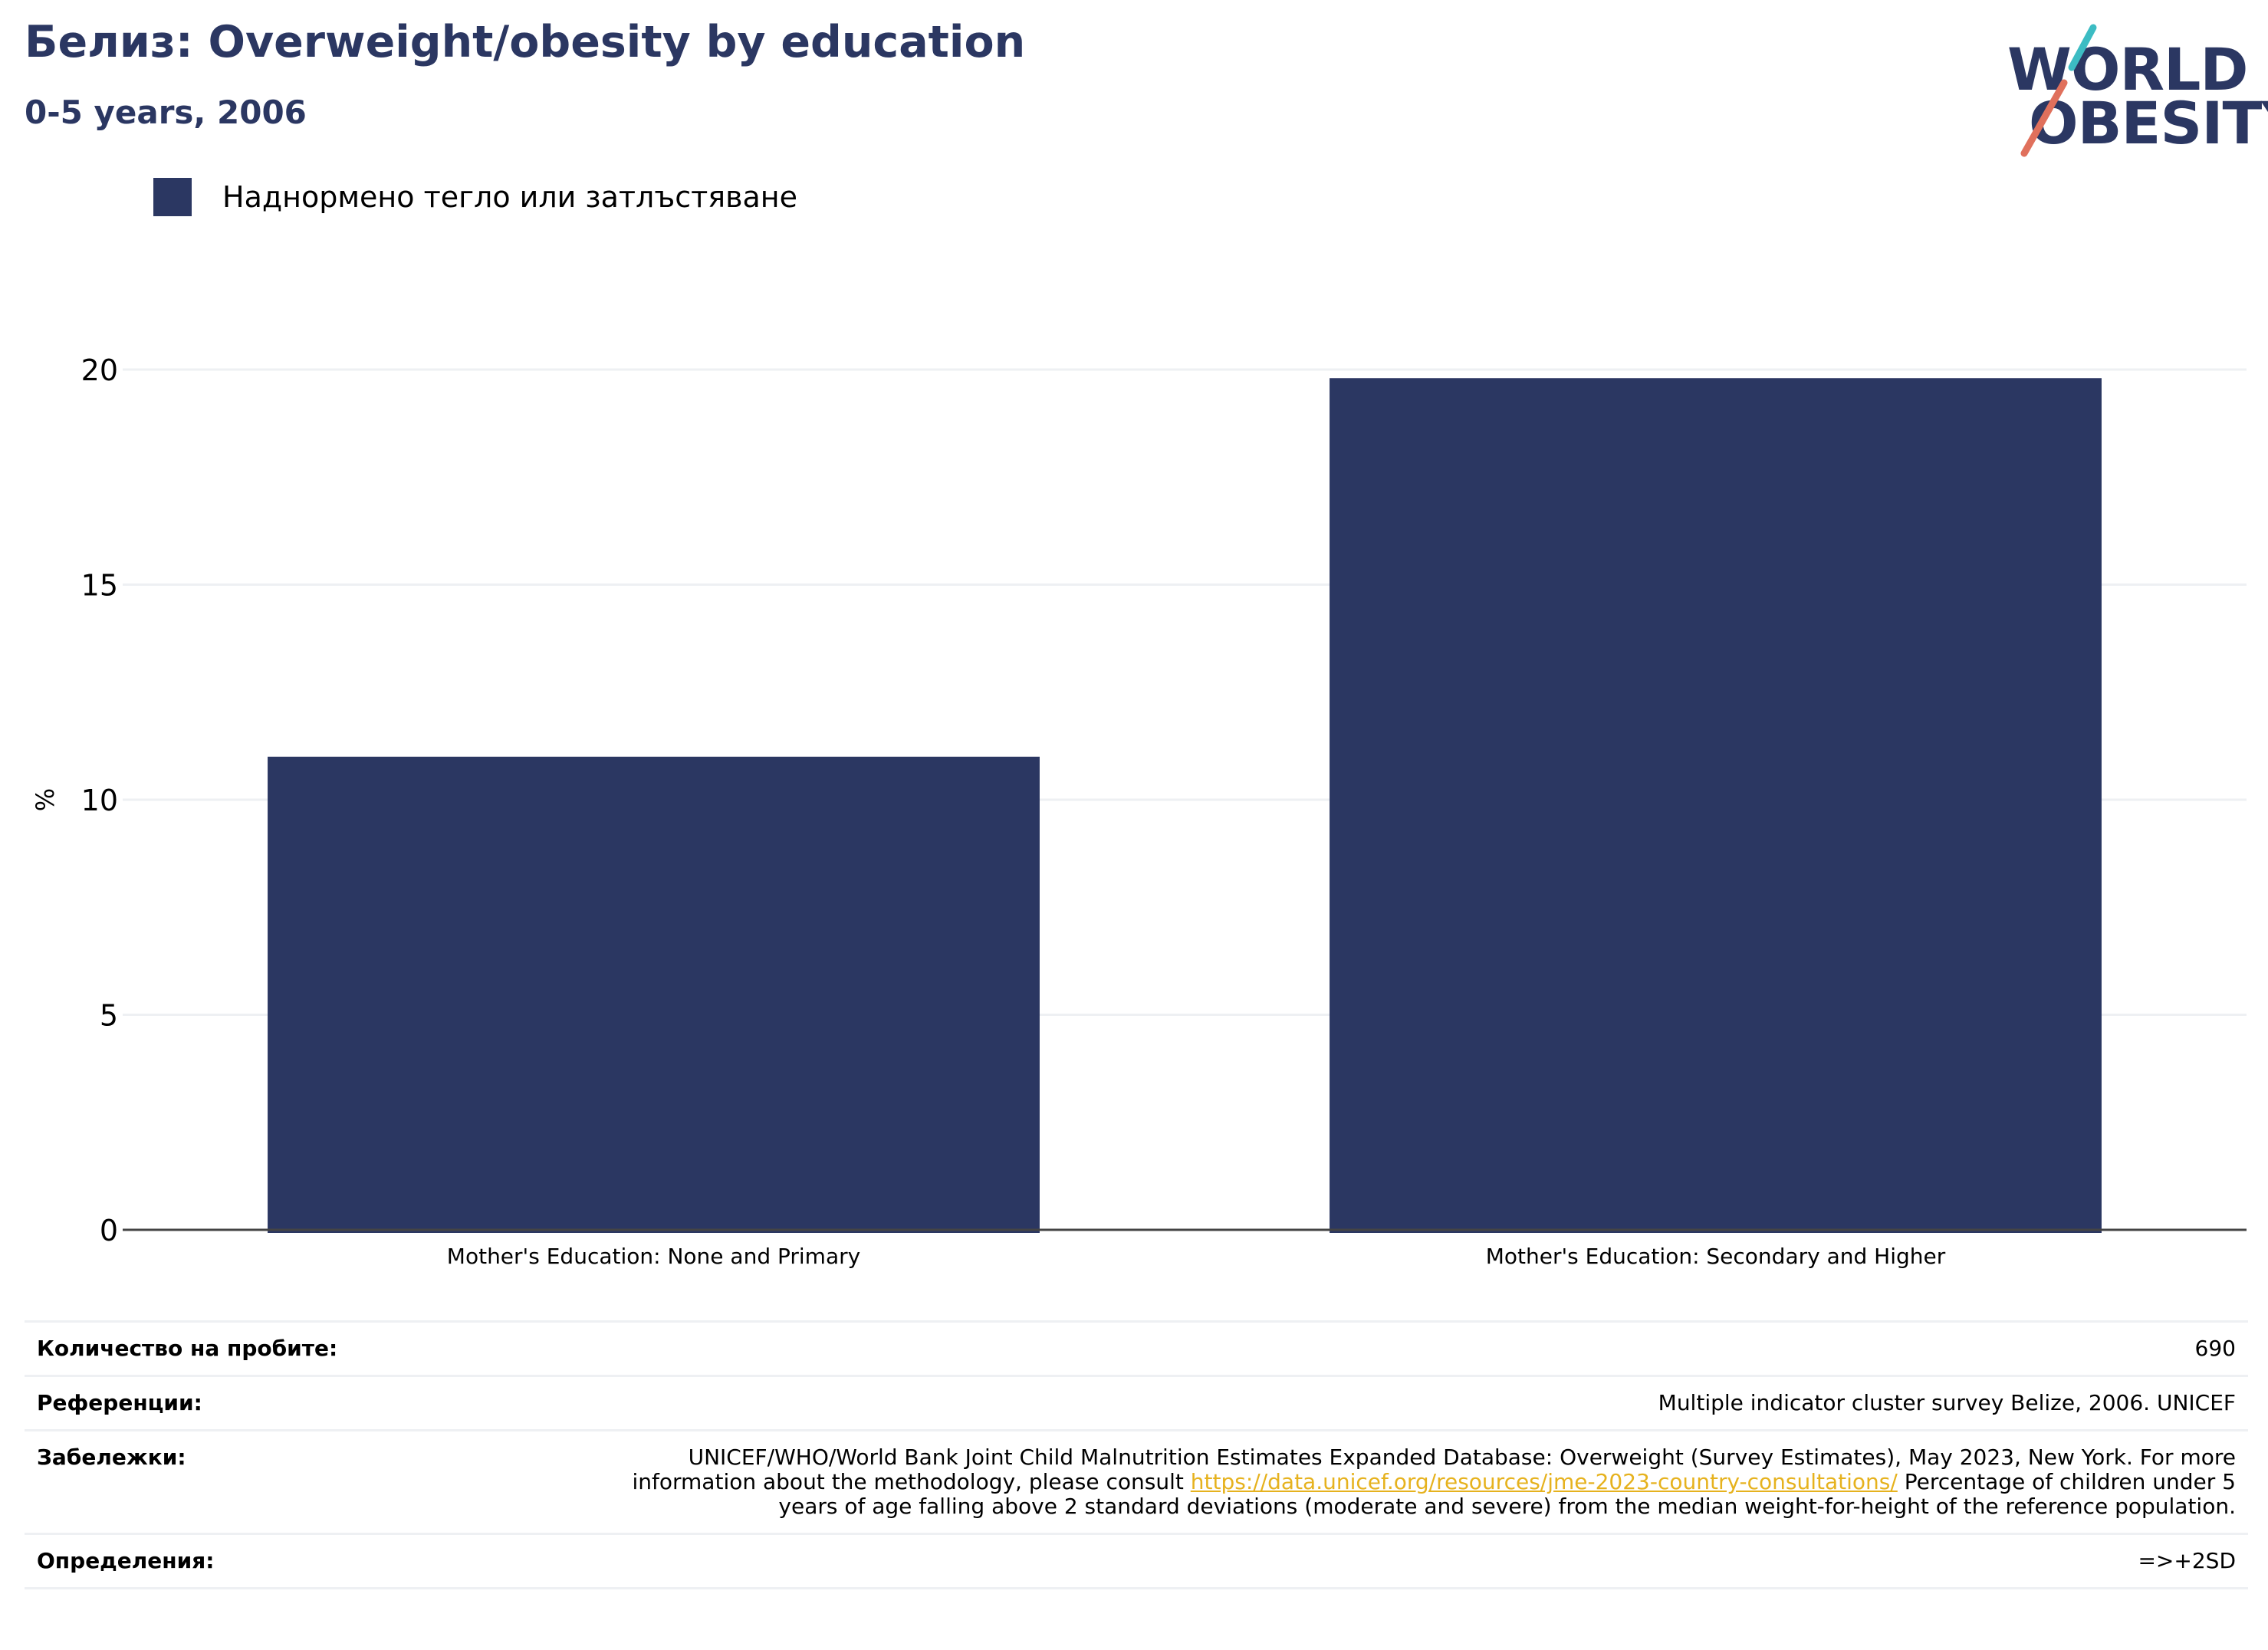  I want to click on legend: Наднормено тегло или затлъстяване, so click(475, 197).